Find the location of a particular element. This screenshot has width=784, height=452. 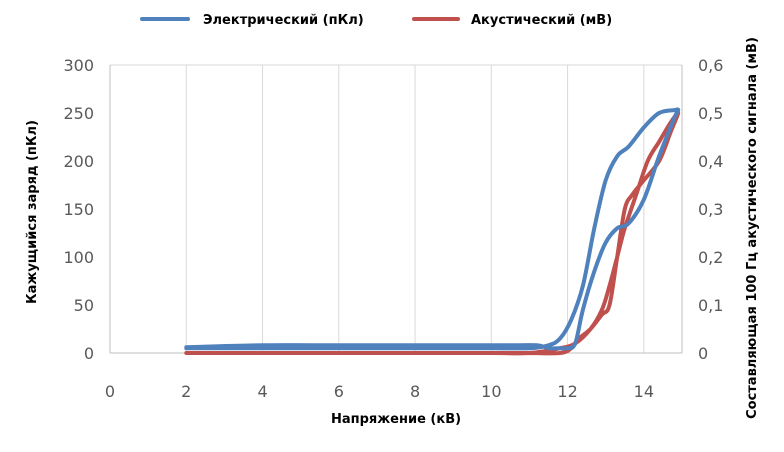

left-y-tick-labels: 0 50 100 150 200 250 300 is located at coordinates (78, 209).